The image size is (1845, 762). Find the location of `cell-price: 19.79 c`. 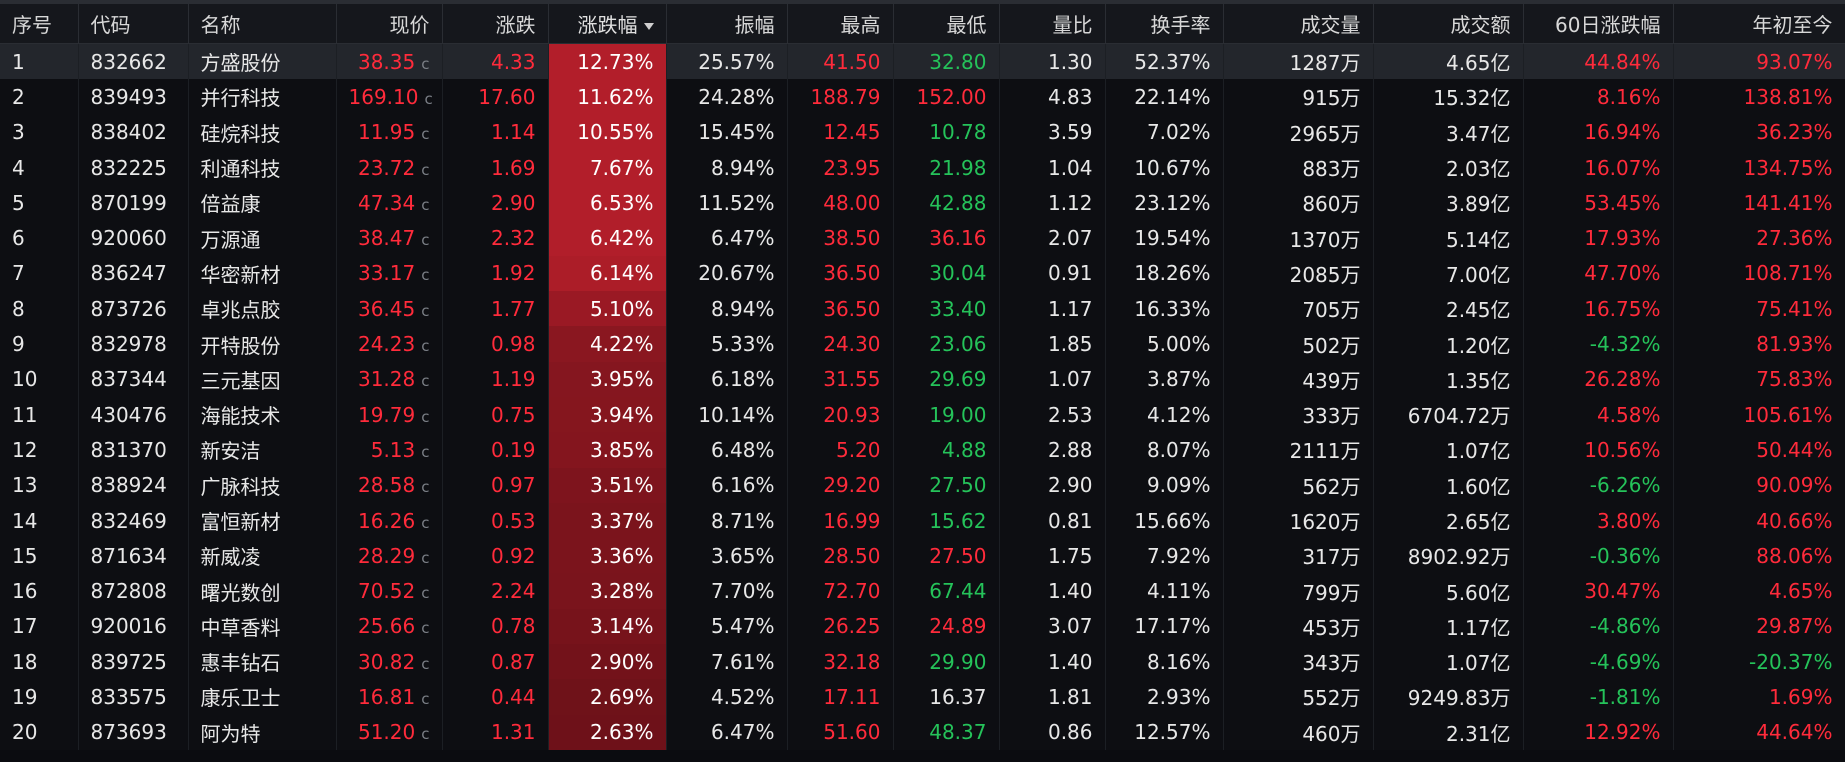

cell-price: 19.79 c is located at coordinates (389, 414).